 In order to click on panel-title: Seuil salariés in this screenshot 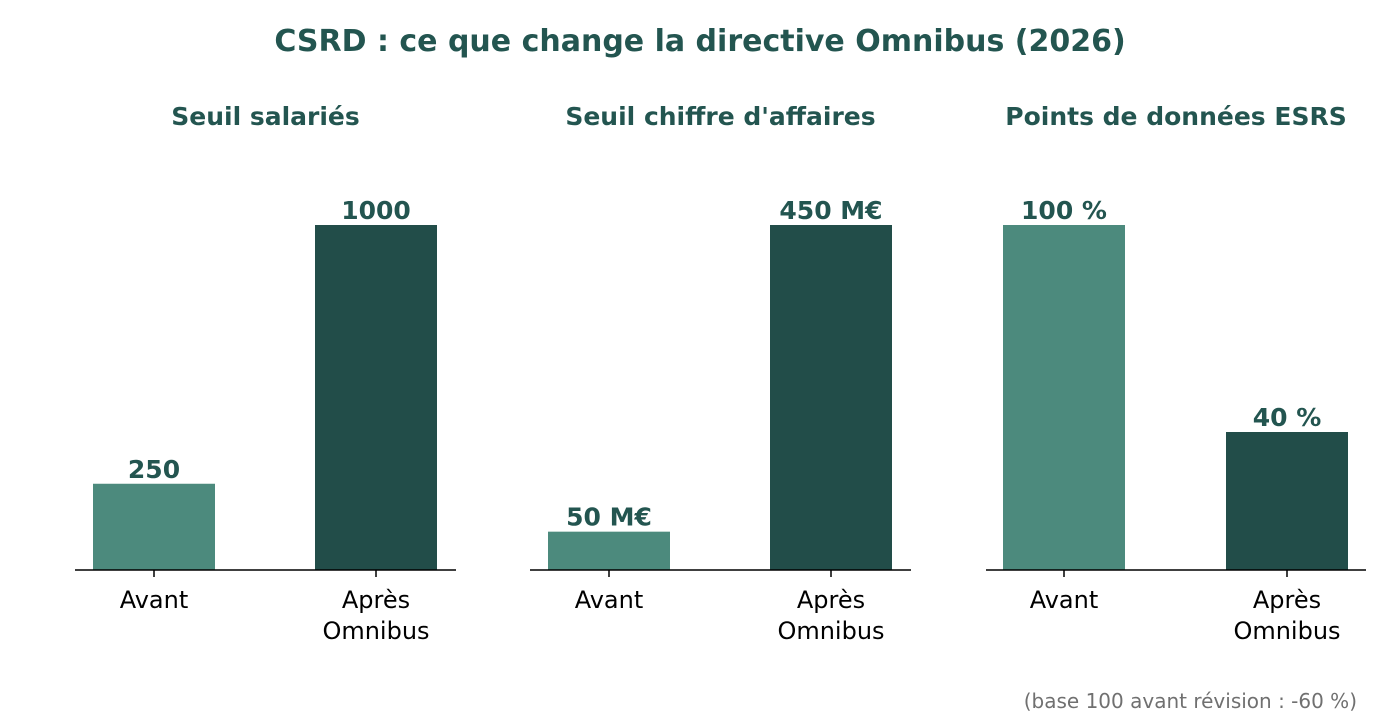, I will do `click(265, 116)`.